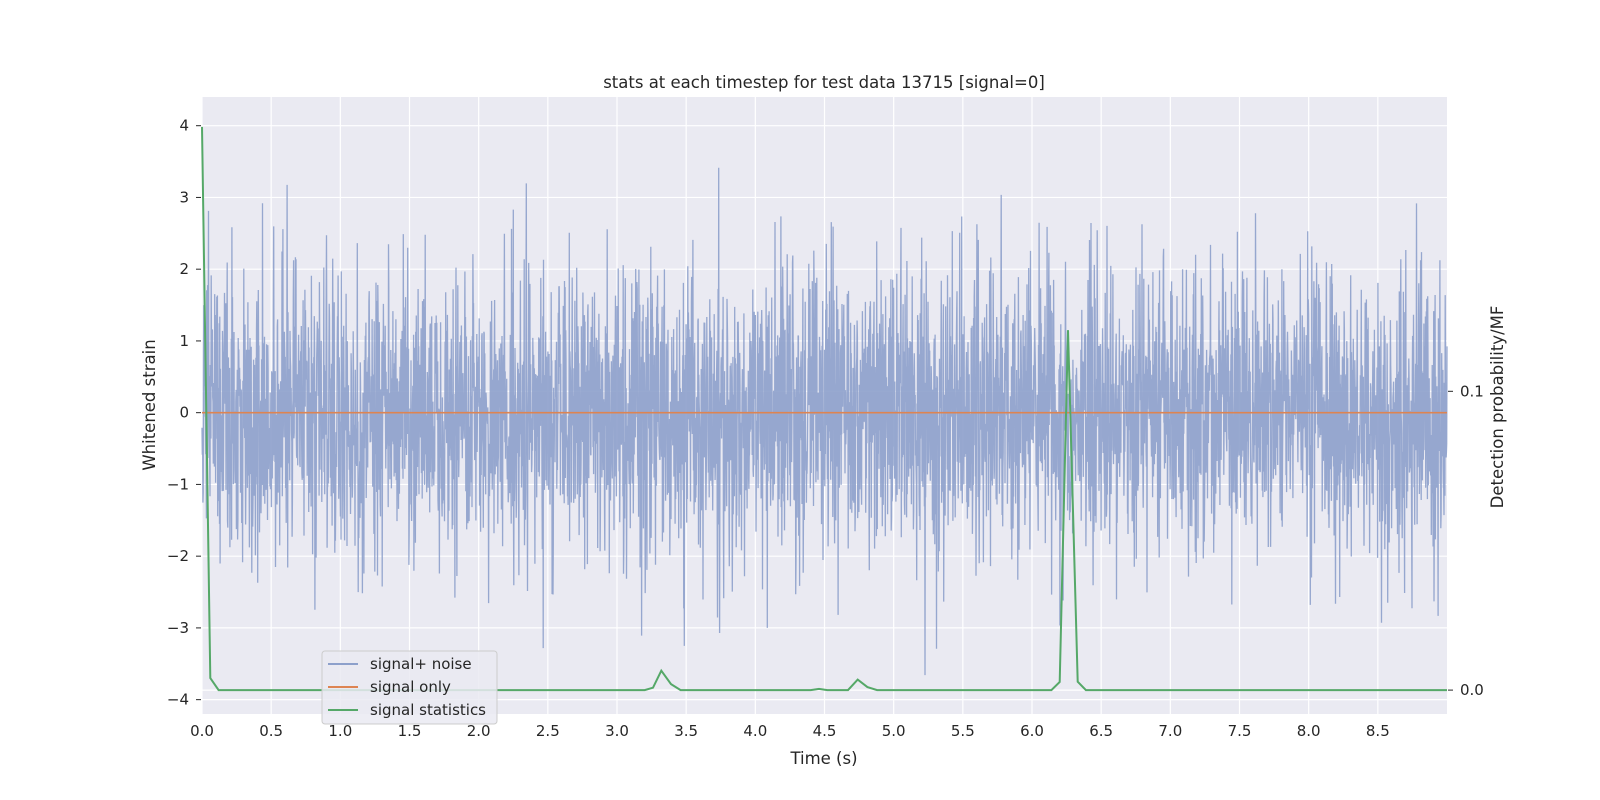 The height and width of the screenshot is (800, 1600). Describe the element at coordinates (184, 269) in the screenshot. I see `y-tick-label: 2` at that location.